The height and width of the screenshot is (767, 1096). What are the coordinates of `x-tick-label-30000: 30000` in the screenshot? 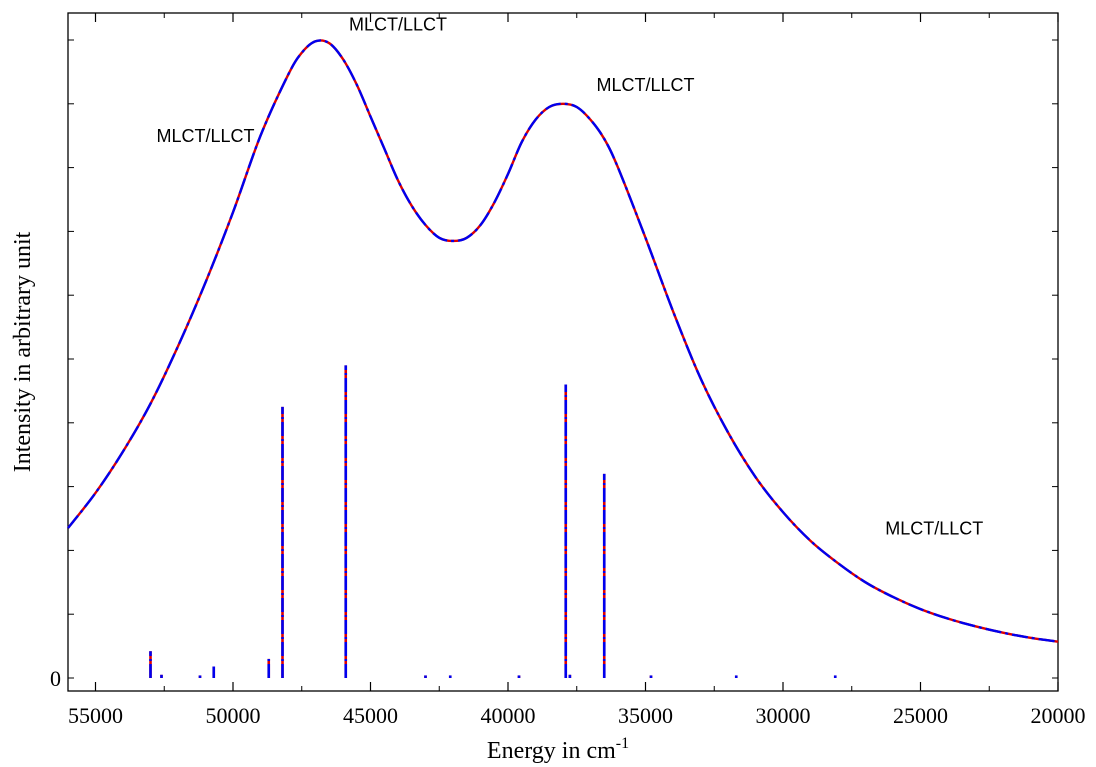 It's located at (783, 715).